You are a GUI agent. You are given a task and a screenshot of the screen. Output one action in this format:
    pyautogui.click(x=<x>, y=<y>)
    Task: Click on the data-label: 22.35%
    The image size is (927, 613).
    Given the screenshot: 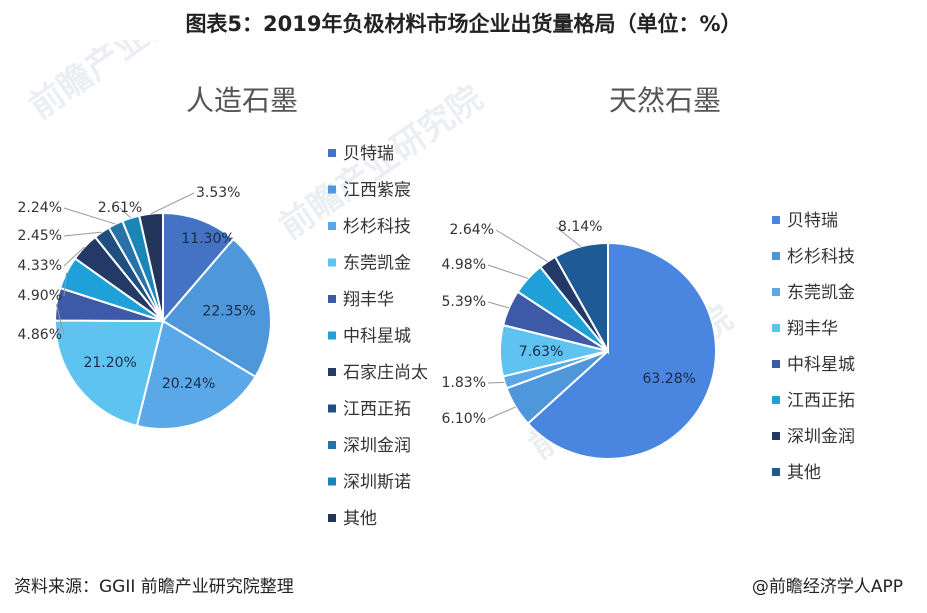 What is the action you would take?
    pyautogui.click(x=228, y=311)
    